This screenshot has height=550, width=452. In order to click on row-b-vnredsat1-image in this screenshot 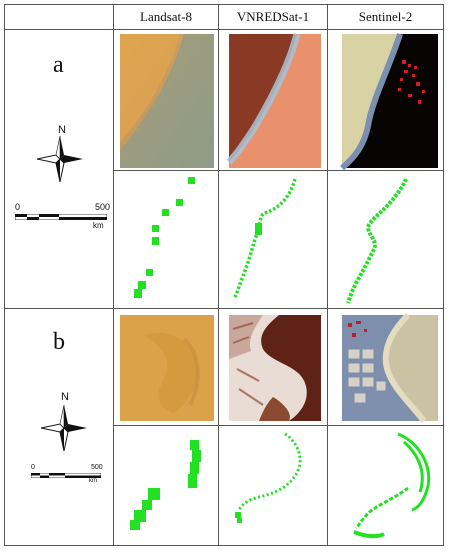, I will do `click(275, 368)`.